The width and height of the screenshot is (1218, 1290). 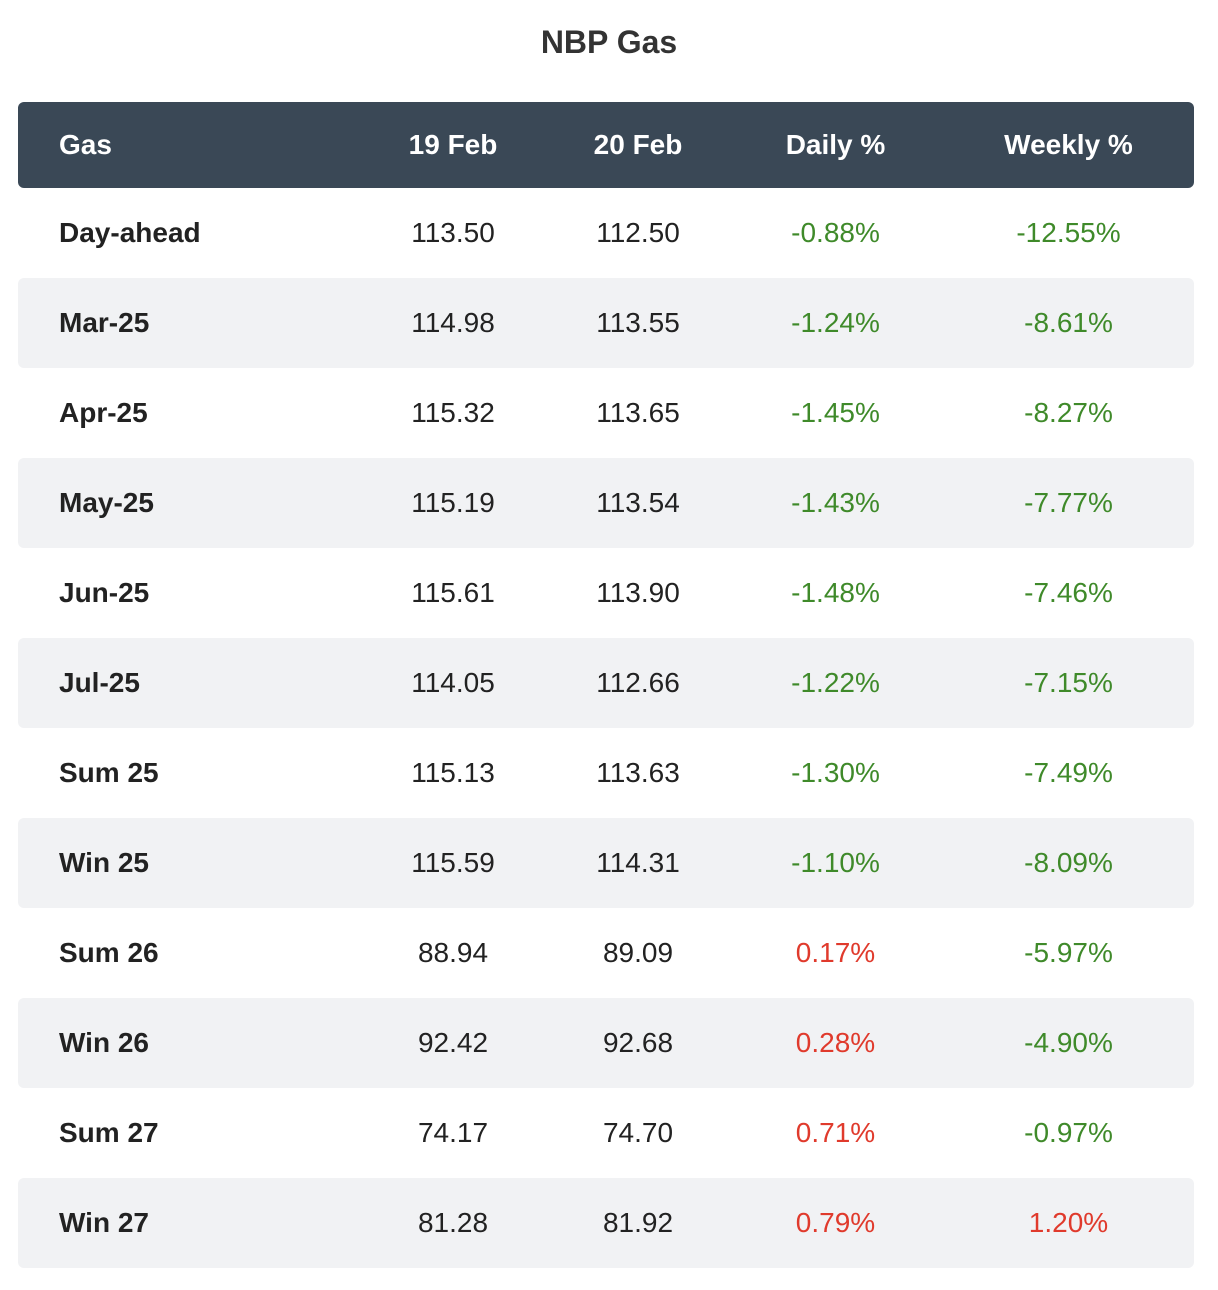 I want to click on cell-weekly-pct: -7.46%, so click(x=1068, y=592).